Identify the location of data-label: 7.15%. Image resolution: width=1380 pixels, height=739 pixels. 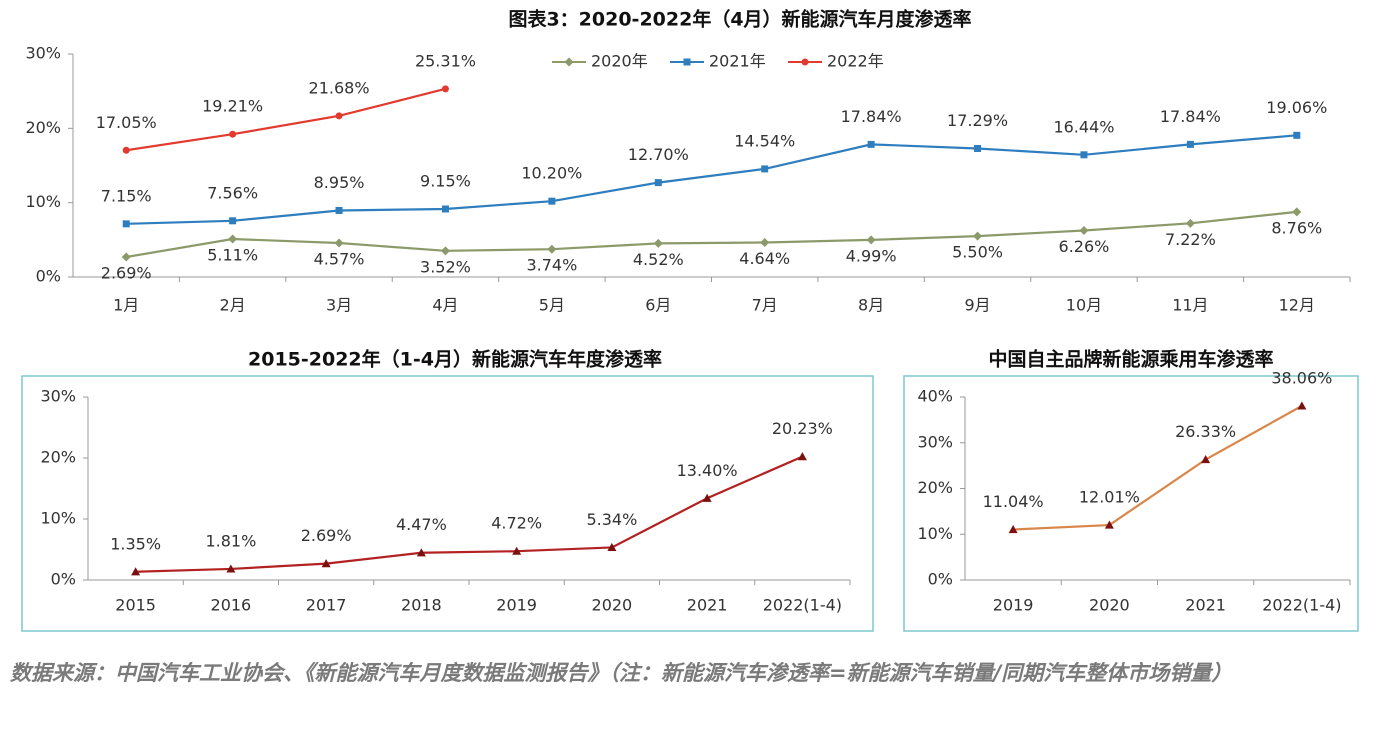
(126, 195).